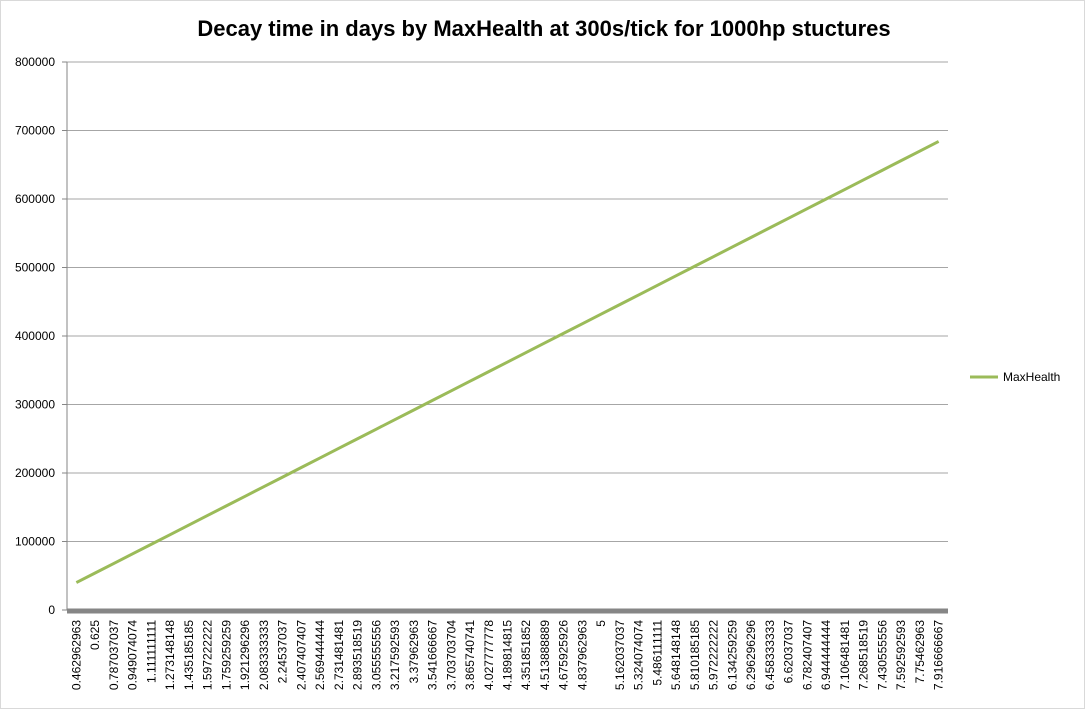  What do you see at coordinates (376, 655) in the screenshot?
I see `x-tick-label: 3.055555556` at bounding box center [376, 655].